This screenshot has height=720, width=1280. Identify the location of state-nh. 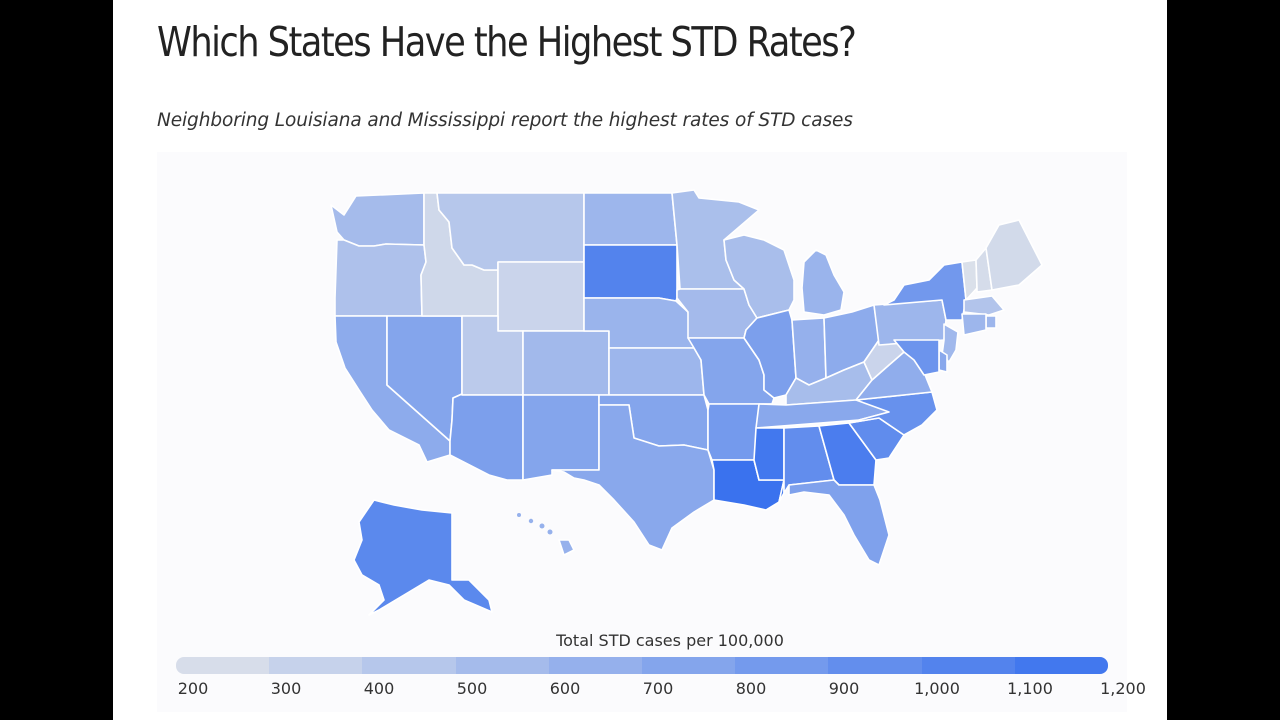
(984, 270).